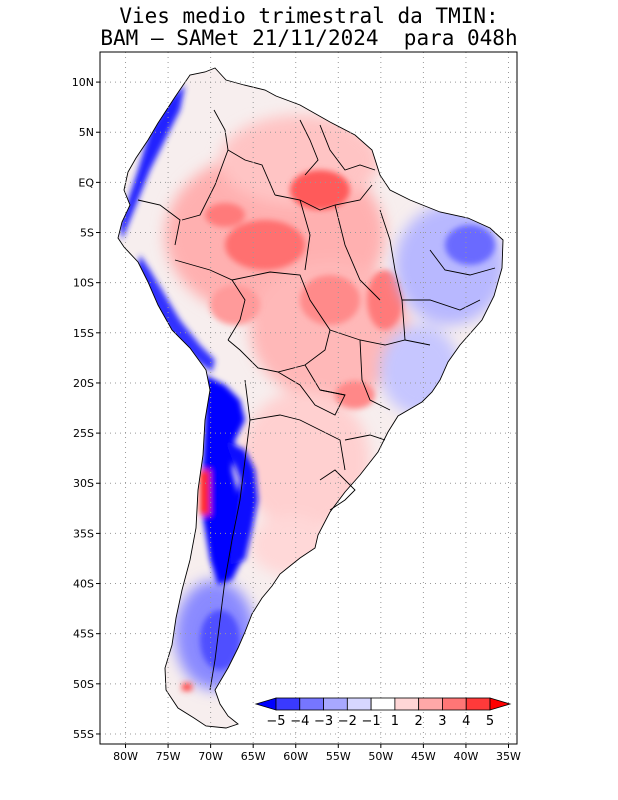 The height and width of the screenshot is (800, 618). What do you see at coordinates (395, 721) in the screenshot?
I see `colorbar-label: 1` at bounding box center [395, 721].